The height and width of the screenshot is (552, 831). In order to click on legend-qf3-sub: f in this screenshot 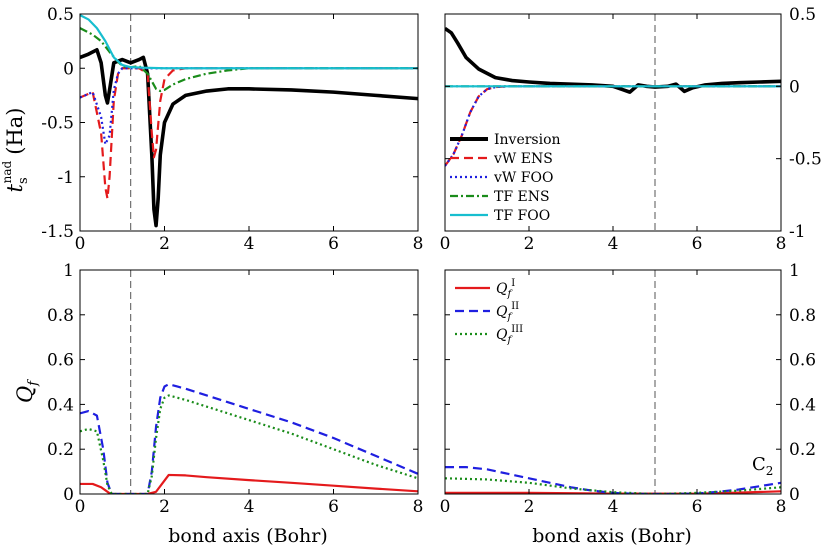, I will do `click(509, 340)`.